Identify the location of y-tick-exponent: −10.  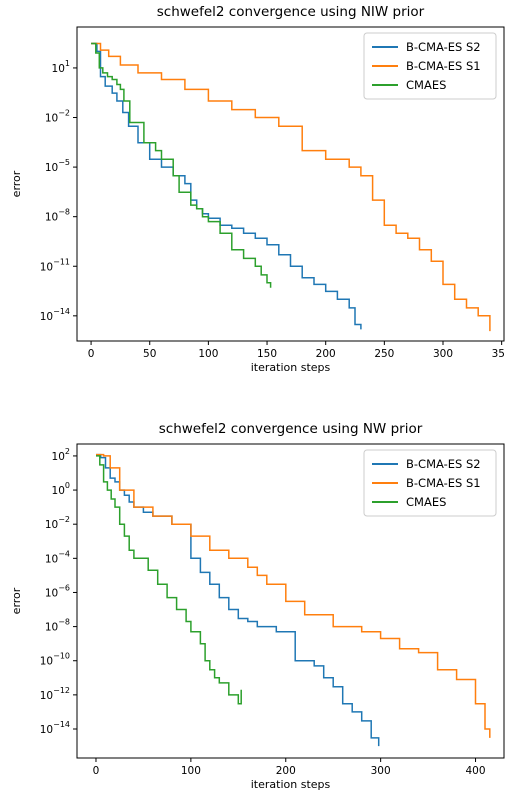
(61, 656).